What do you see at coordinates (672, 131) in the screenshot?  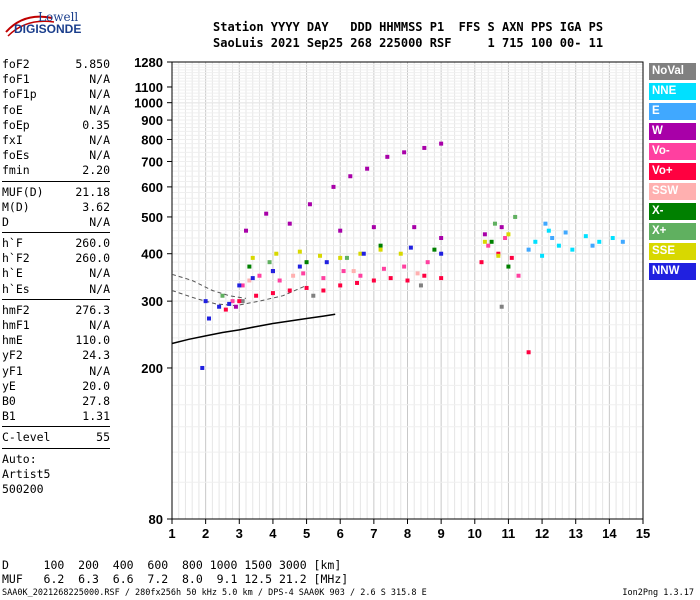 I see `legend-item: W` at bounding box center [672, 131].